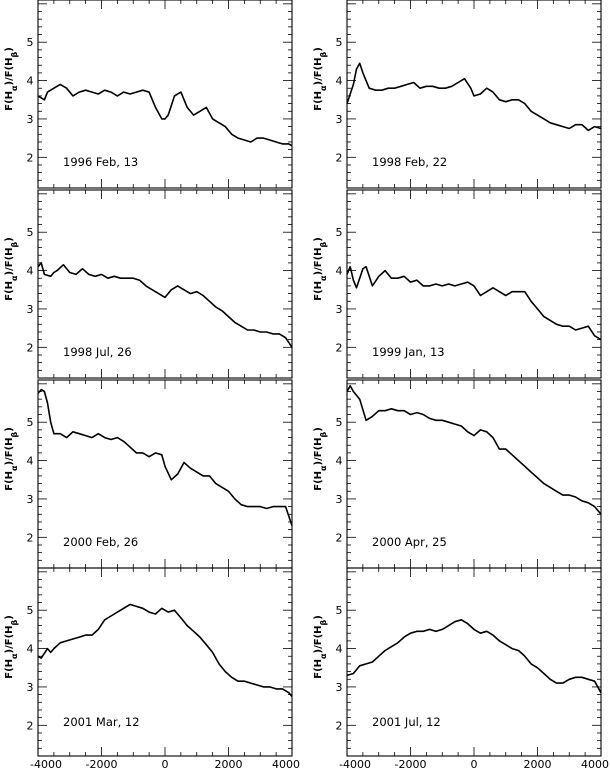 This screenshot has width=610, height=782. I want to click on panel-date-label: 1999 Jan, 13, so click(408, 352).